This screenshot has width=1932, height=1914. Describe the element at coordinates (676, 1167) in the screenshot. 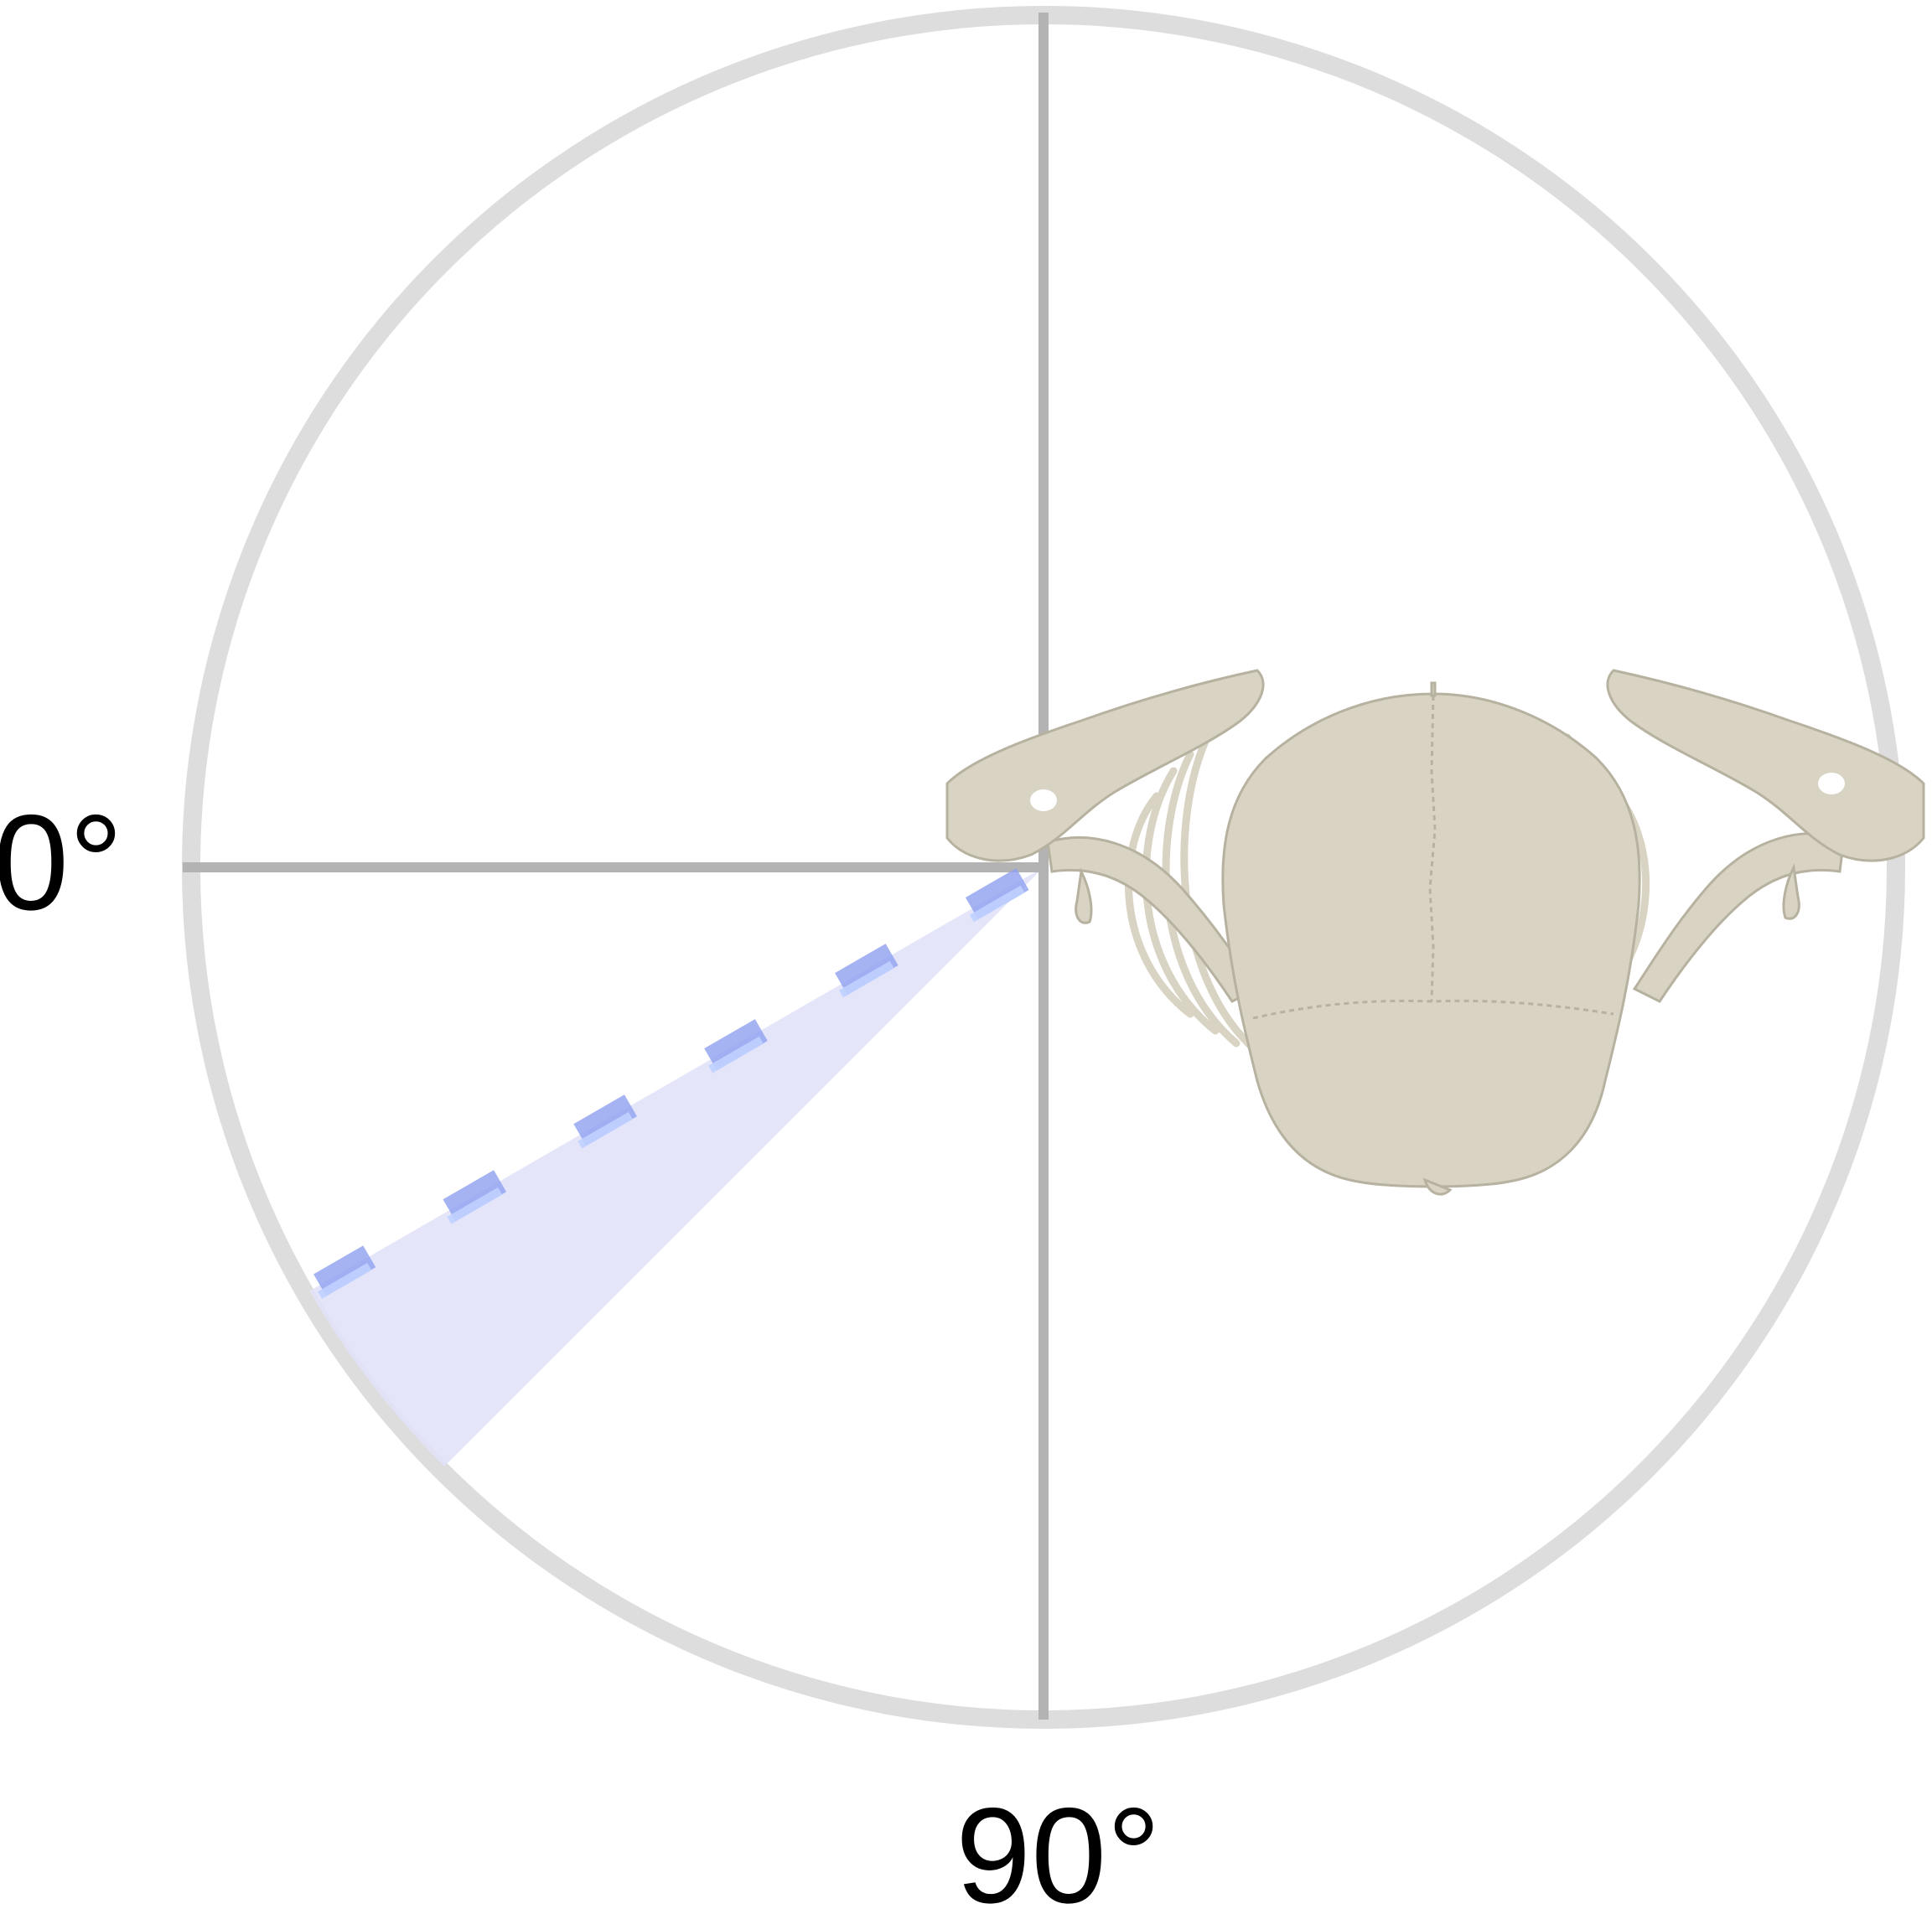

I see `angle-range-wedge` at that location.